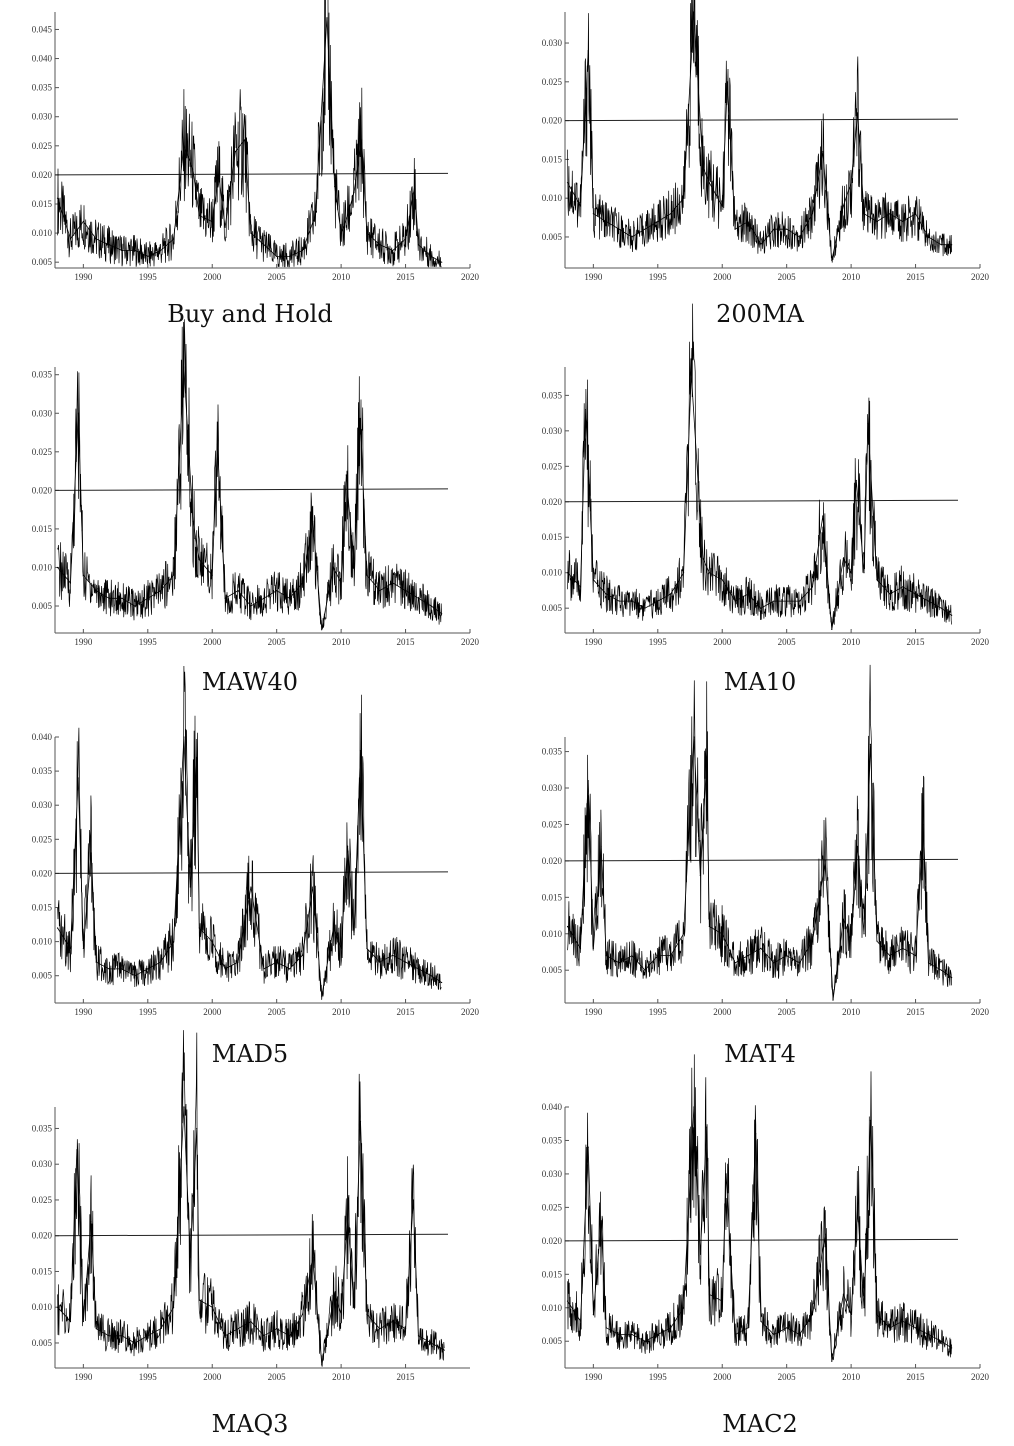 The width and height of the screenshot is (1014, 1446). What do you see at coordinates (552, 1207) in the screenshot?
I see `y-tick-label: 0.025` at bounding box center [552, 1207].